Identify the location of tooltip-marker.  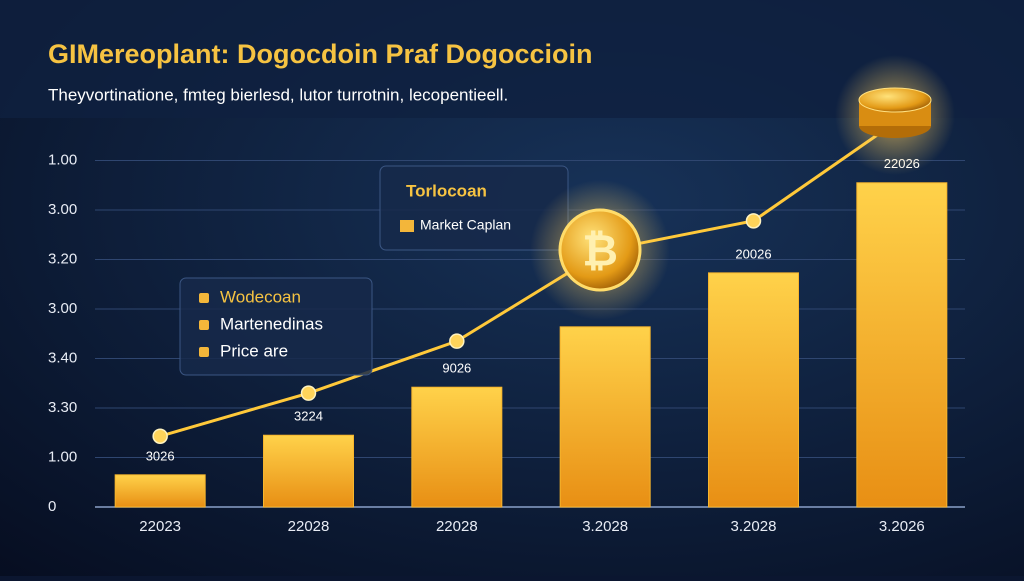
(407, 226).